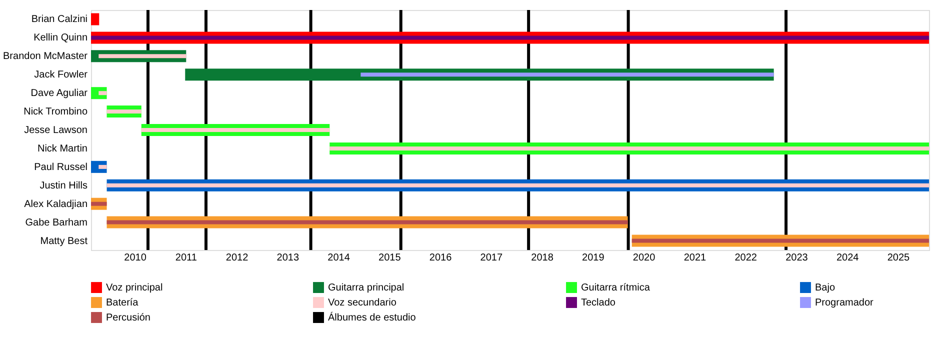 The image size is (950, 350). What do you see at coordinates (62, 148) in the screenshot?
I see `y-tick-label: Nick Martin` at bounding box center [62, 148].